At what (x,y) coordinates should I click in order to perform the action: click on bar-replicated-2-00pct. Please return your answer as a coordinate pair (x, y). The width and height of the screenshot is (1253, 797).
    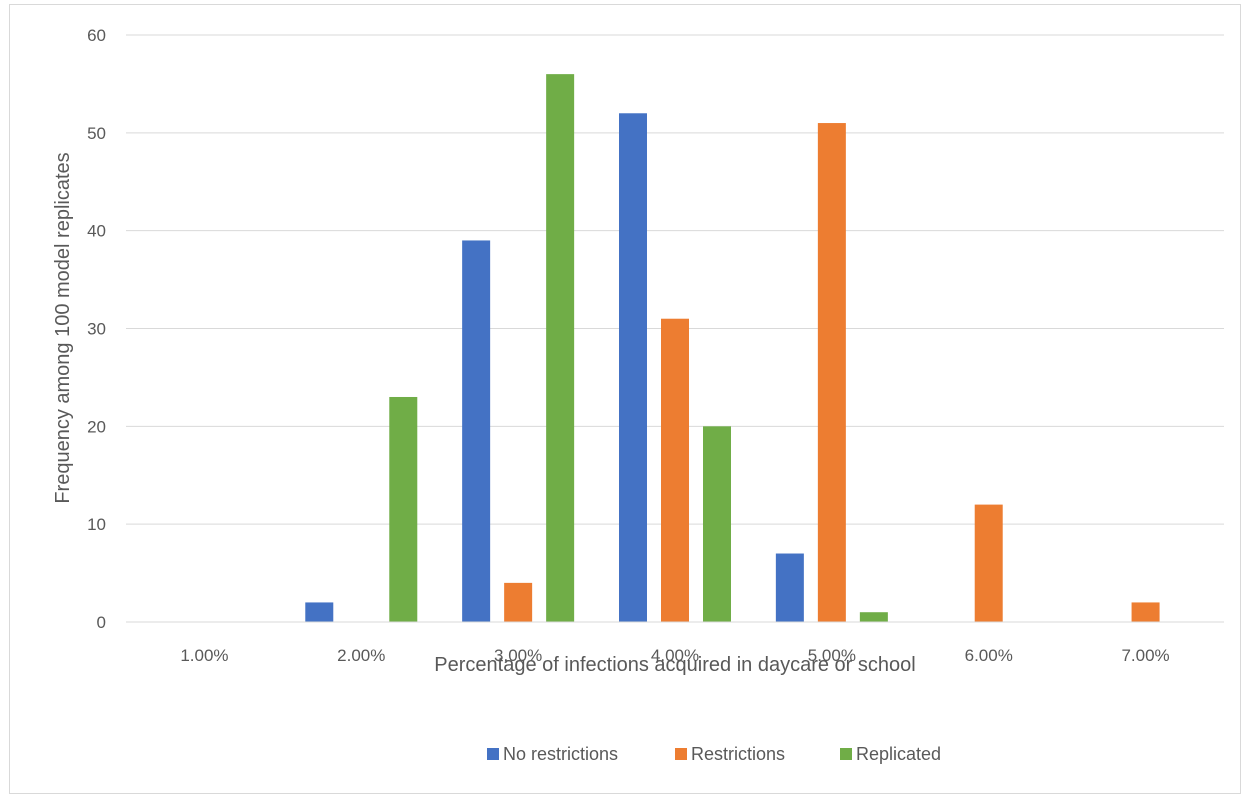
    Looking at the image, I should click on (403, 509).